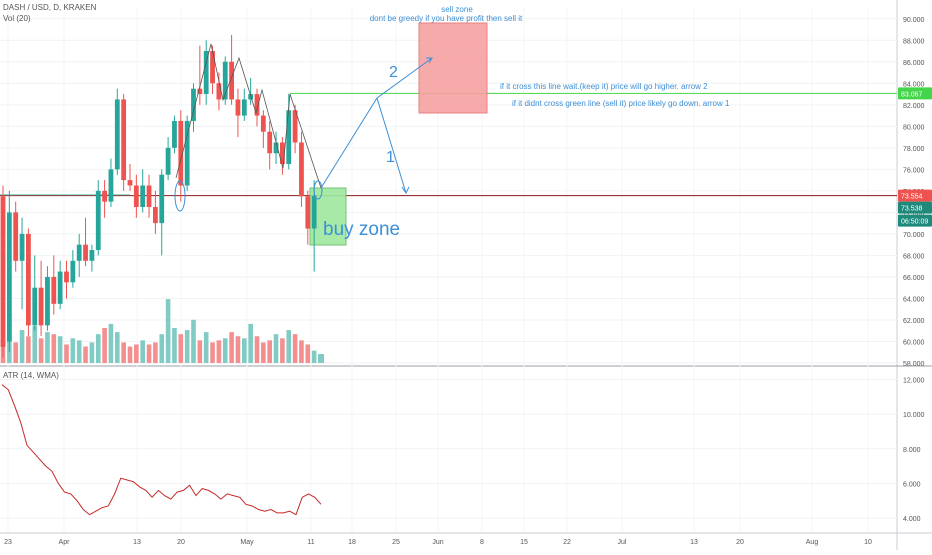  What do you see at coordinates (405, 190) in the screenshot?
I see `arrow-1-head` at bounding box center [405, 190].